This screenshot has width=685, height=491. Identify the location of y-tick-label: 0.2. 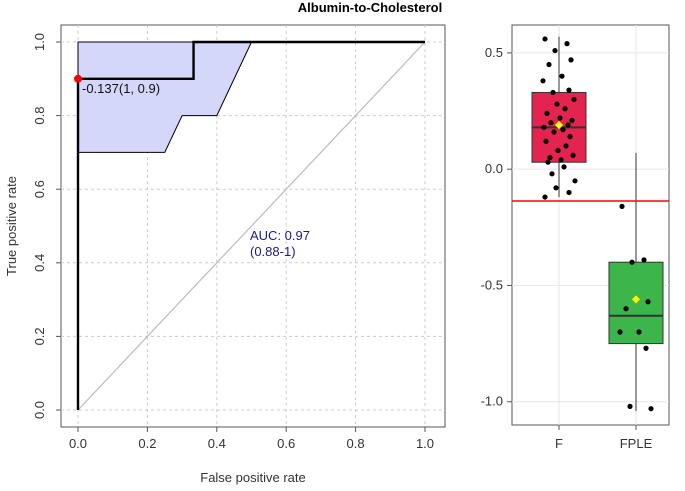
(39, 336).